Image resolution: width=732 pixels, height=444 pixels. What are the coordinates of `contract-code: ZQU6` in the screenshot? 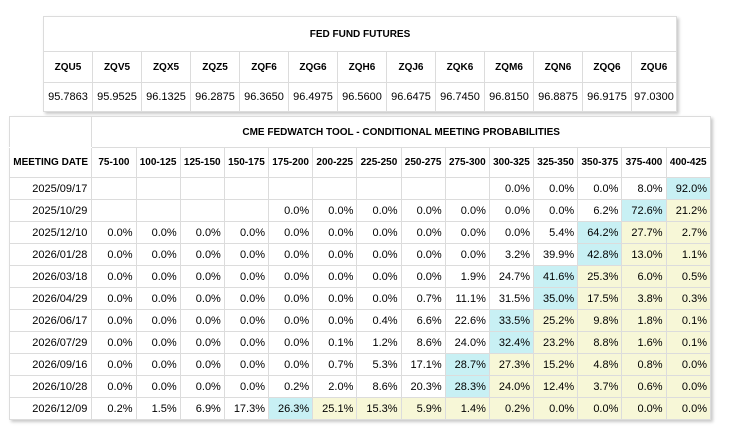 It's located at (654, 67).